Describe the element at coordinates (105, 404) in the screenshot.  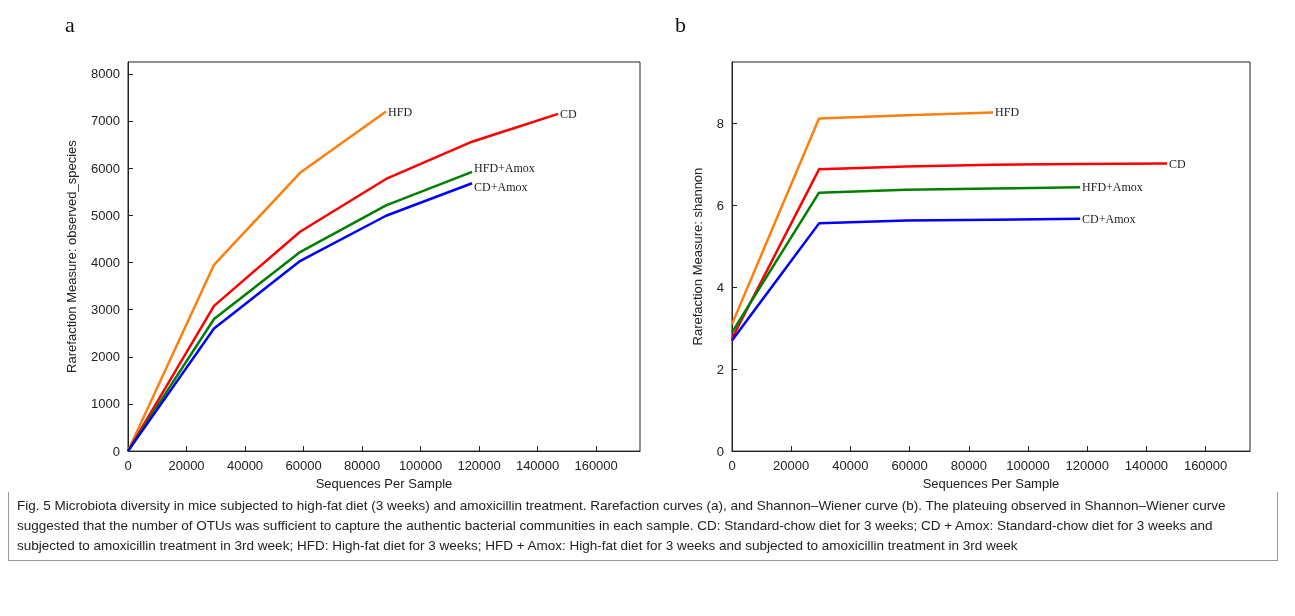
I see `y-tick-label: 1000` at that location.